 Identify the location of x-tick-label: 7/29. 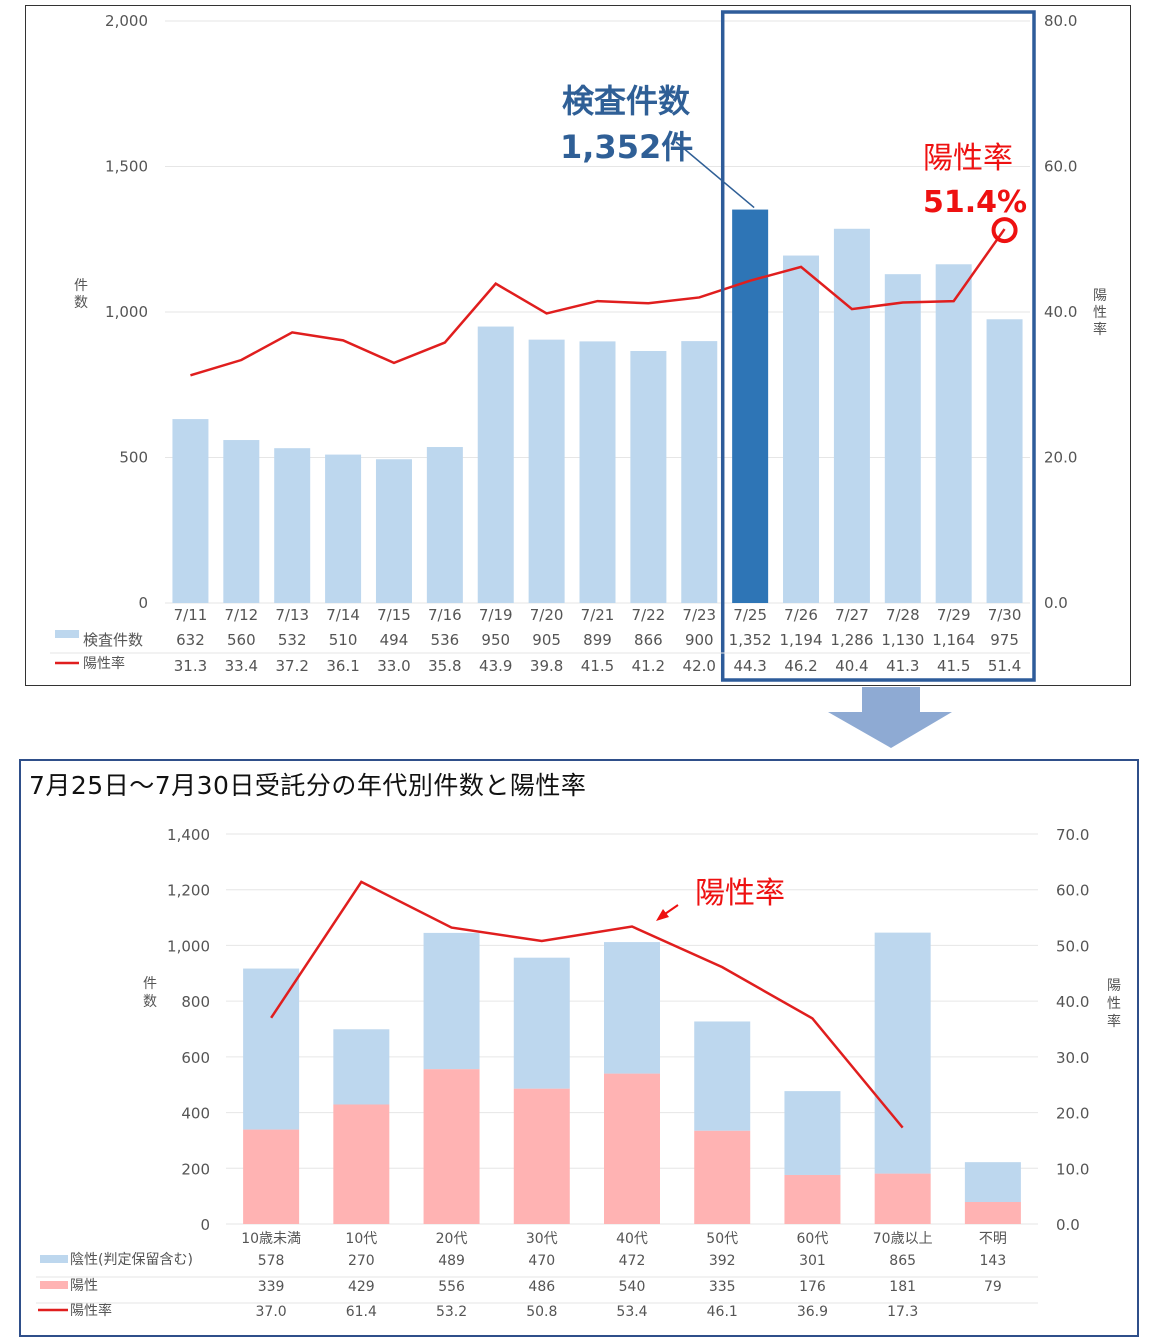
(954, 615).